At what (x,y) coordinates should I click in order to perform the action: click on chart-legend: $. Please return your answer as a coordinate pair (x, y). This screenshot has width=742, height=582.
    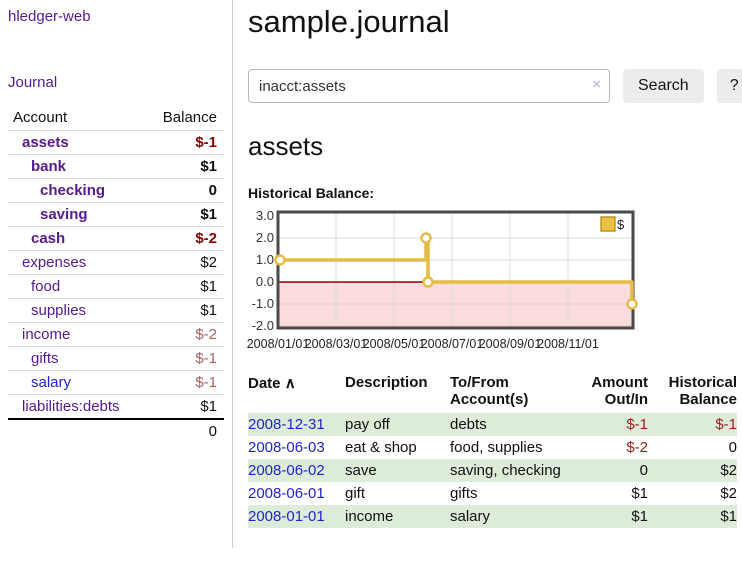
    Looking at the image, I should click on (612, 224).